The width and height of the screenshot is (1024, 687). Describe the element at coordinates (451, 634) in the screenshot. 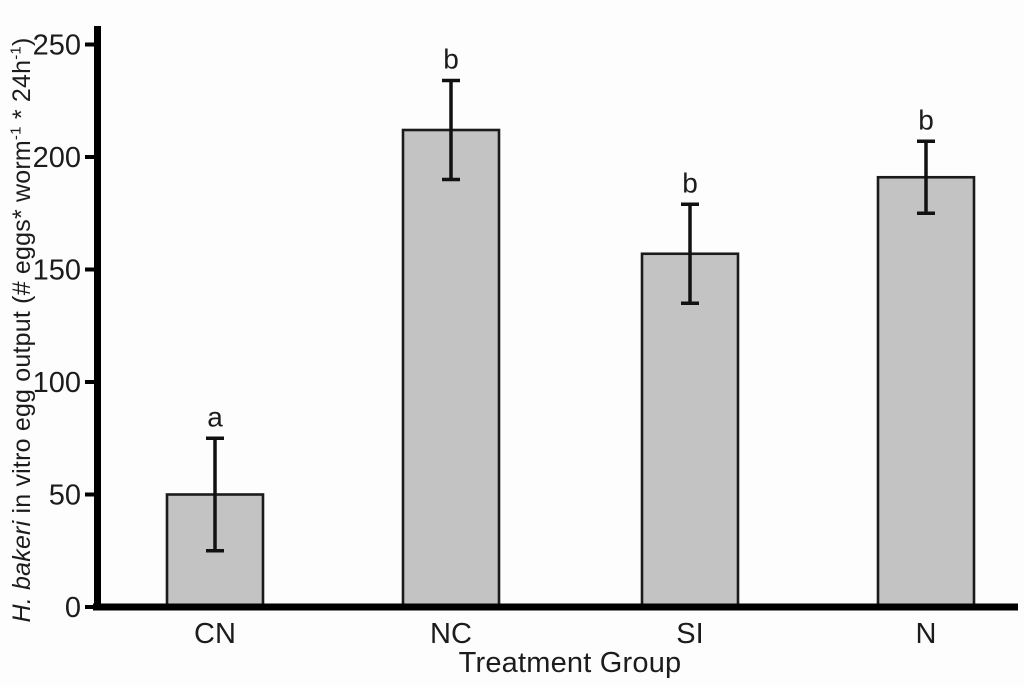

I see `x-category-label: NC` at that location.